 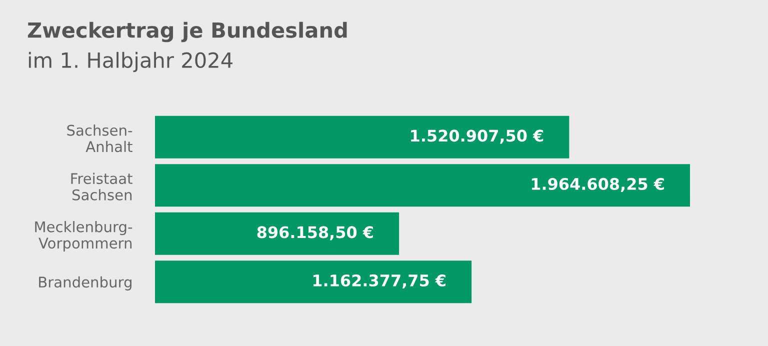 What do you see at coordinates (99, 138) in the screenshot?
I see `y-tick-label: Sachsen- Anhalt` at bounding box center [99, 138].